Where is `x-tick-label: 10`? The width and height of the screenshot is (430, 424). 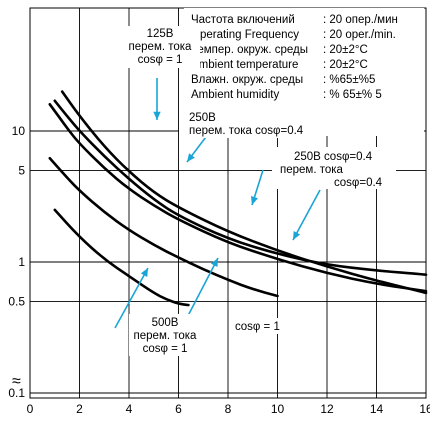
x-tick-label: 10 is located at coordinates (278, 409).